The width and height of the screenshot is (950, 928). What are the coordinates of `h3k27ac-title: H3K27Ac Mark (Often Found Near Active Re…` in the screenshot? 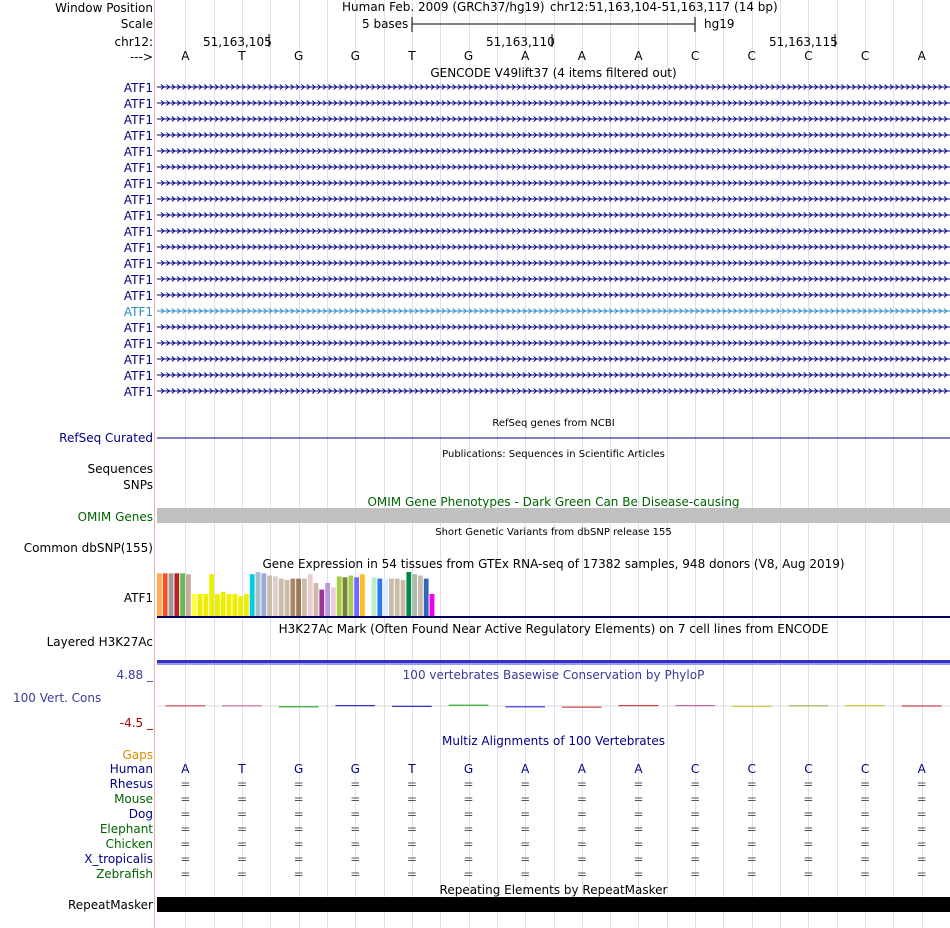 It's located at (553, 629).